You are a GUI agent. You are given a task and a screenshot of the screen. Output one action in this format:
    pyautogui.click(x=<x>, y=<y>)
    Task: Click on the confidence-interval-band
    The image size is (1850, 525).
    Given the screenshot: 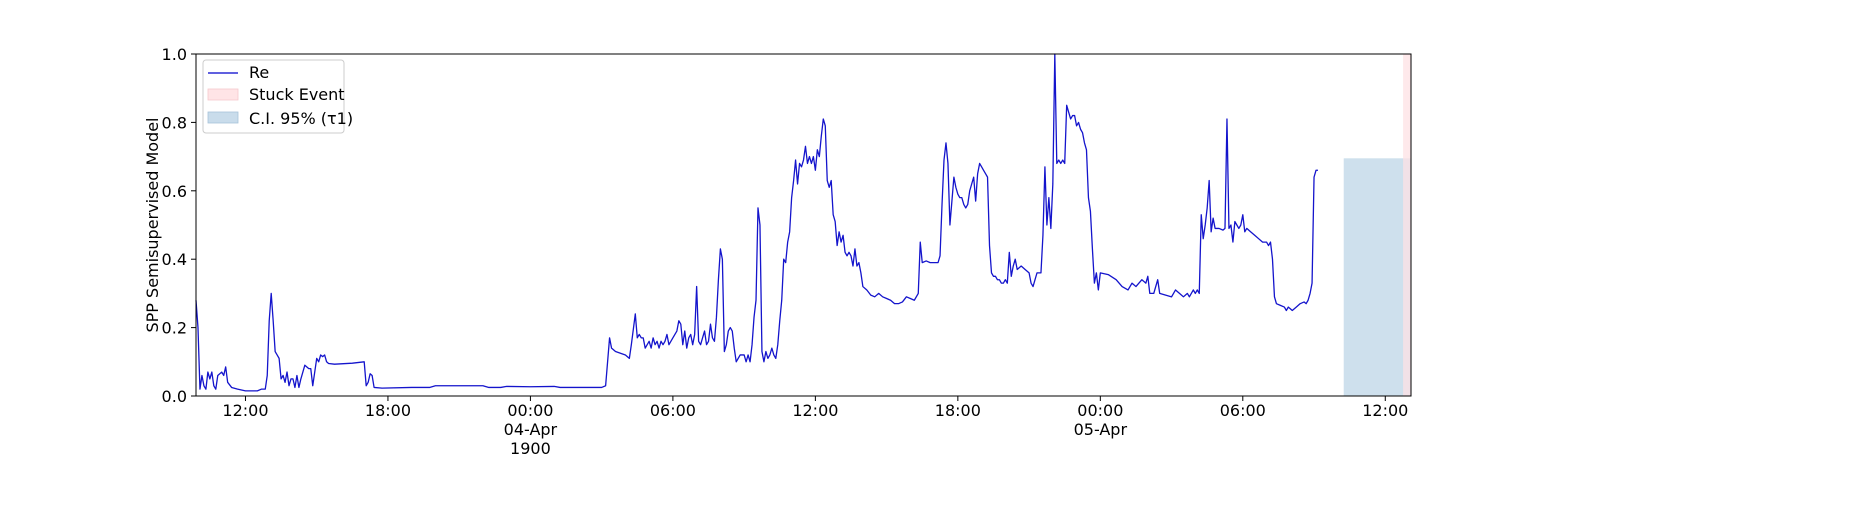 What is the action you would take?
    pyautogui.click(x=1377, y=277)
    